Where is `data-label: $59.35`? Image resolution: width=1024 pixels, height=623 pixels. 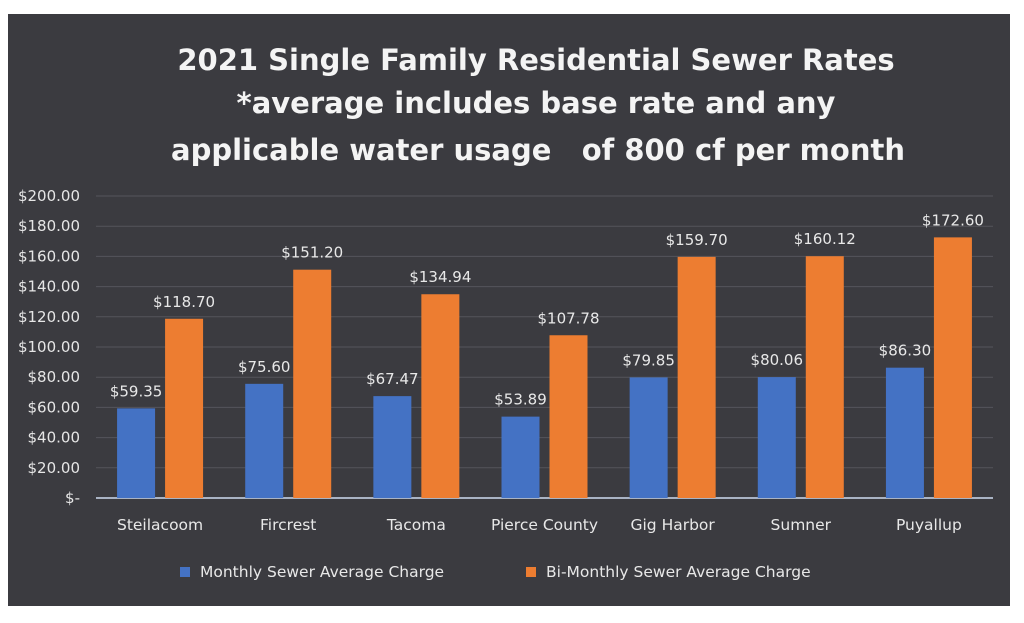 data-label: $59.35 is located at coordinates (136, 391).